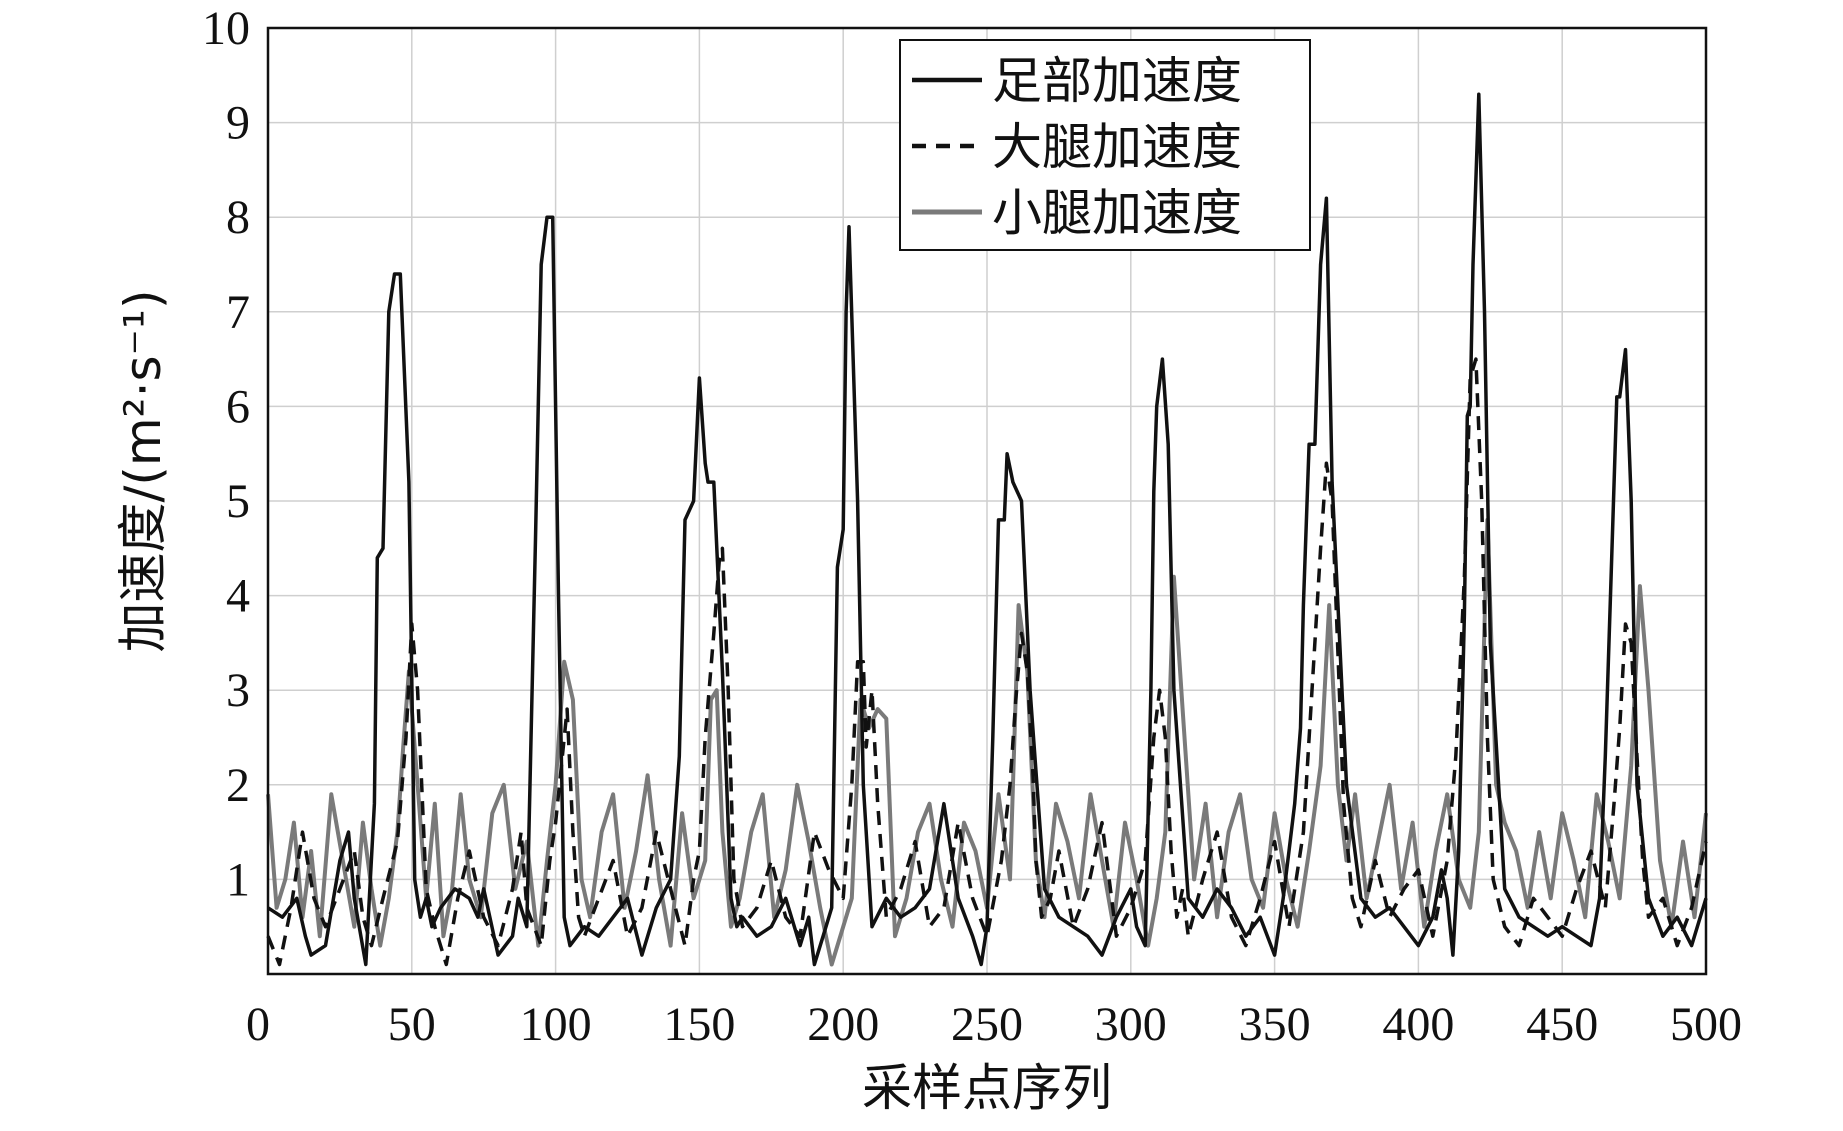 Image resolution: width=1843 pixels, height=1131 pixels. Describe the element at coordinates (556, 1024) in the screenshot. I see `x-tick-label: 100` at that location.